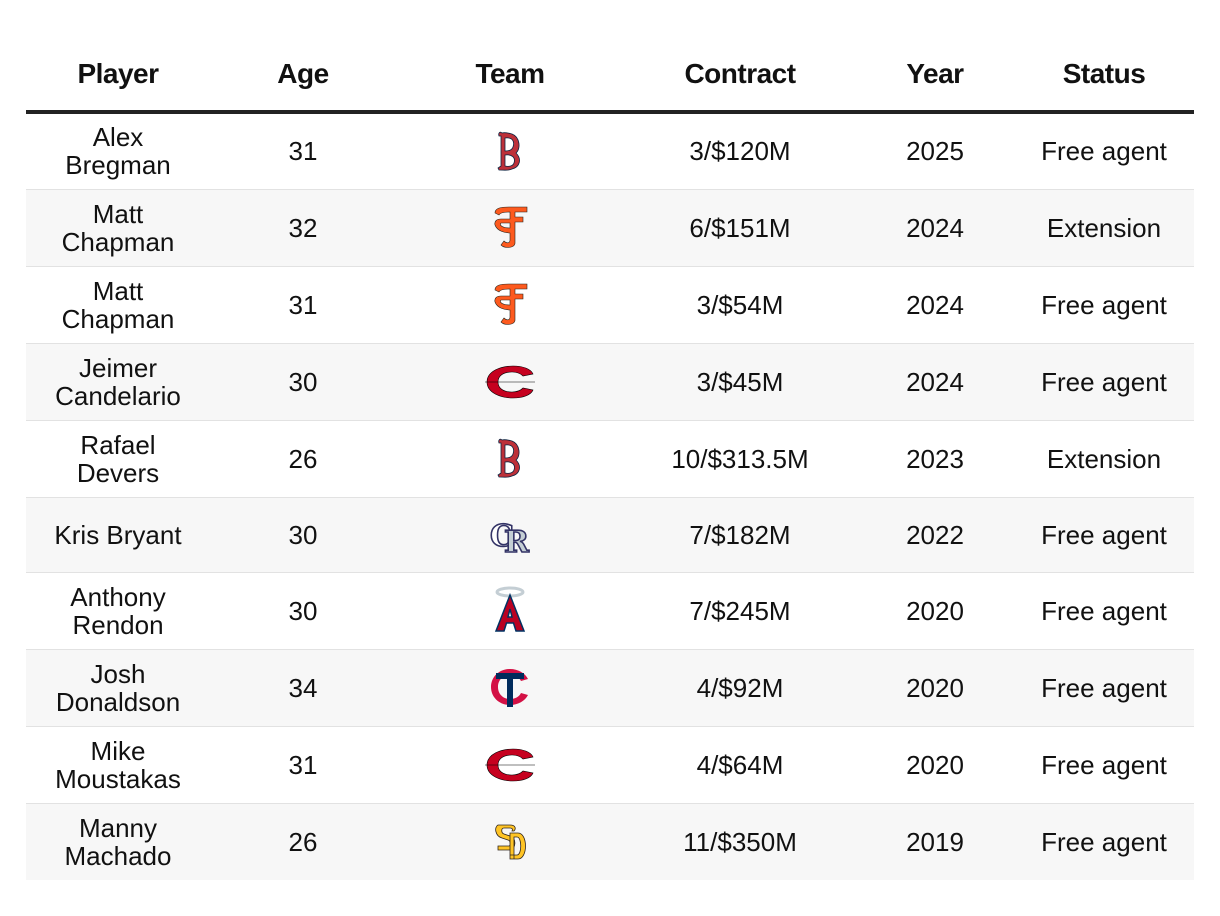 The height and width of the screenshot is (916, 1220). I want to click on age-text: 31, so click(303, 151).